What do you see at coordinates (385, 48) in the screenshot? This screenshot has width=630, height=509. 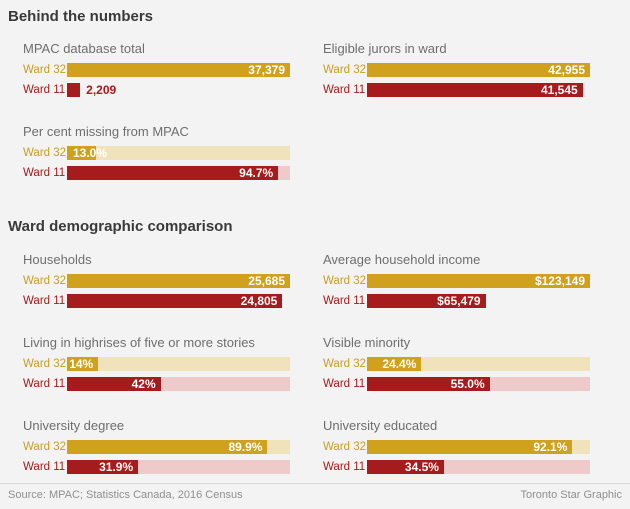 I see `chart-title: Eligible jurors in ward` at bounding box center [385, 48].